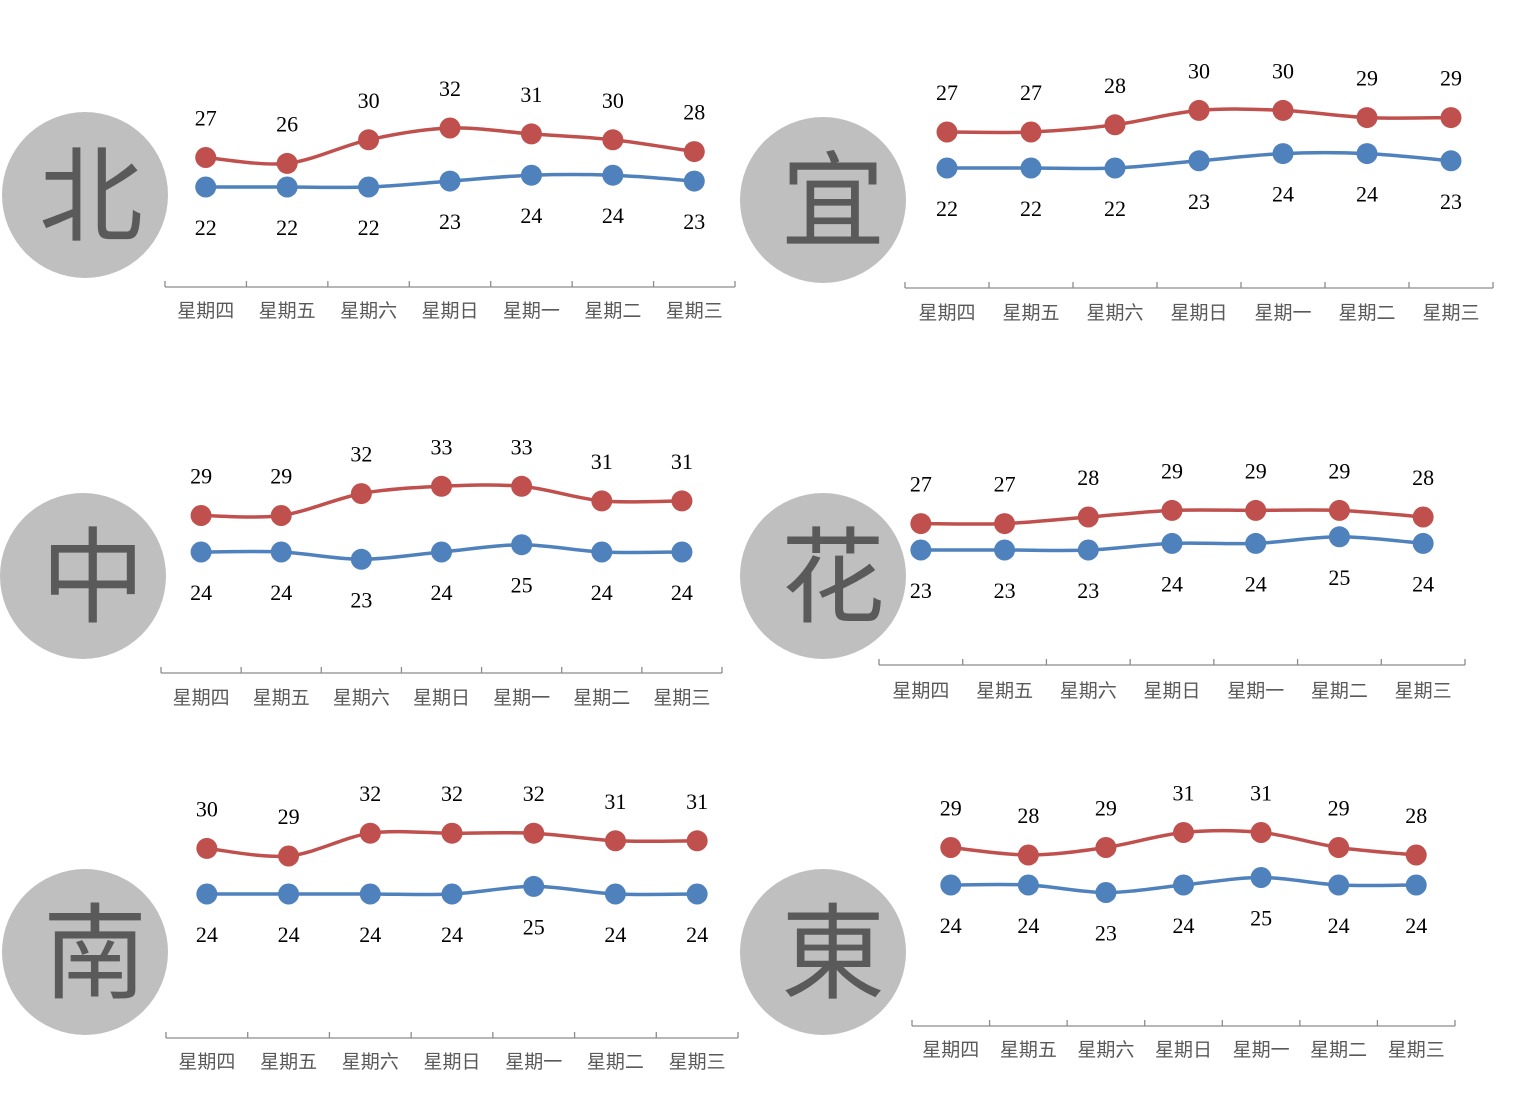 The width and height of the screenshot is (1522, 1106). Describe the element at coordinates (201, 698) in the screenshot. I see `x-tick-label: 星期四` at that location.